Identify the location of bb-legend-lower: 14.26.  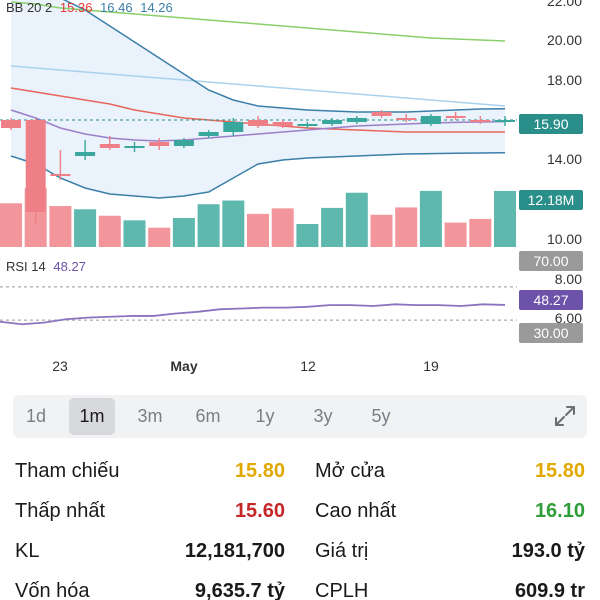
(156, 7).